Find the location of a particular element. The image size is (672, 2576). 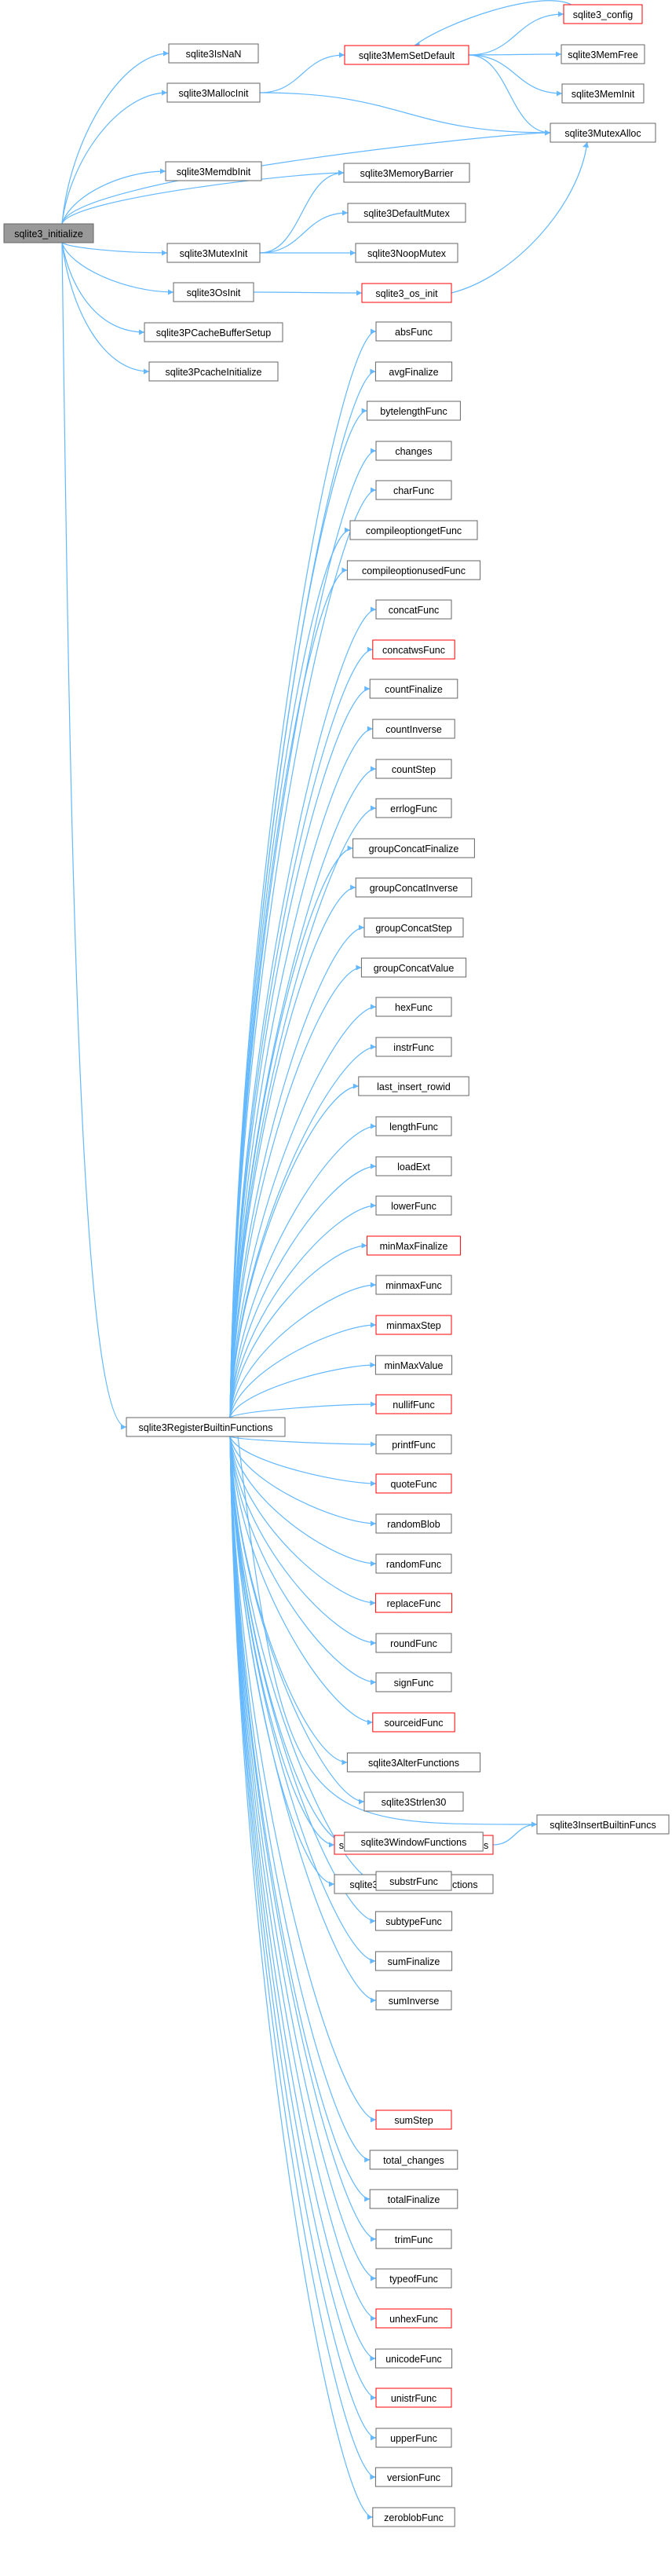

node-trimFunc: trimFunc is located at coordinates (413, 2239).